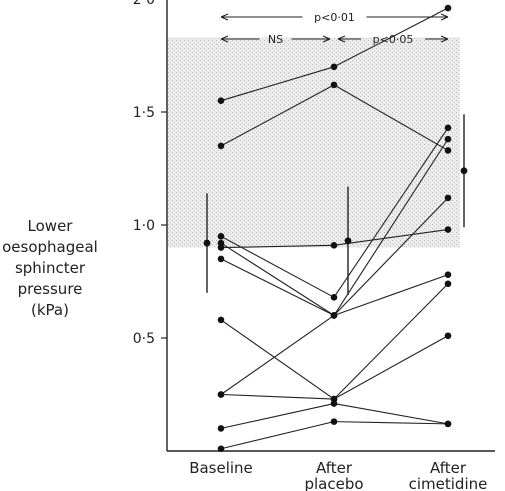  What do you see at coordinates (334, 17) in the screenshot?
I see `significance-label: p<0·01` at bounding box center [334, 17].